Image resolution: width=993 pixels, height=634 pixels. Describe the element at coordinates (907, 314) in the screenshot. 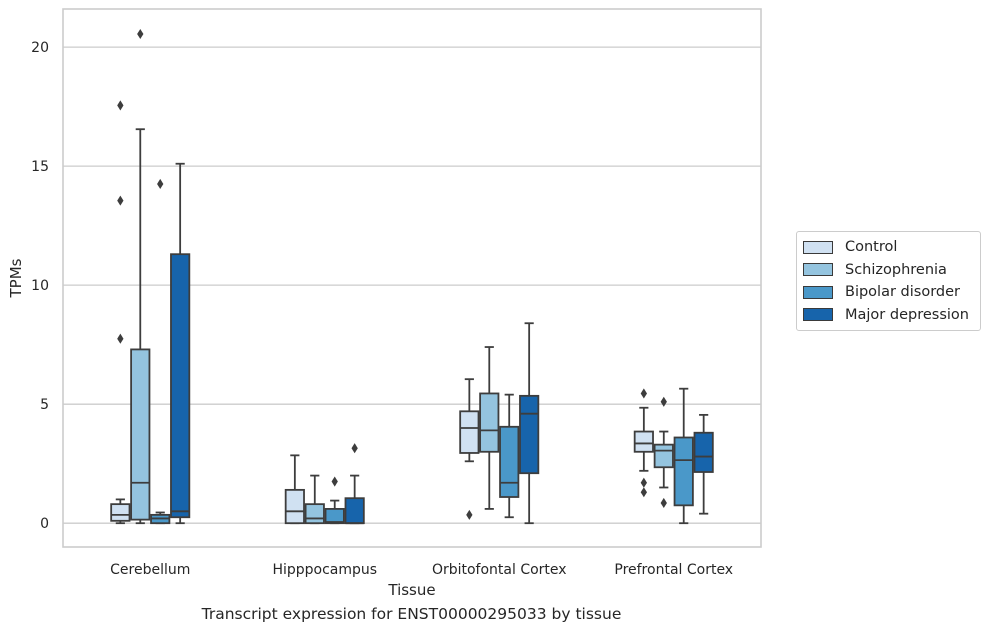

I see `legend-label: Major depression` at that location.